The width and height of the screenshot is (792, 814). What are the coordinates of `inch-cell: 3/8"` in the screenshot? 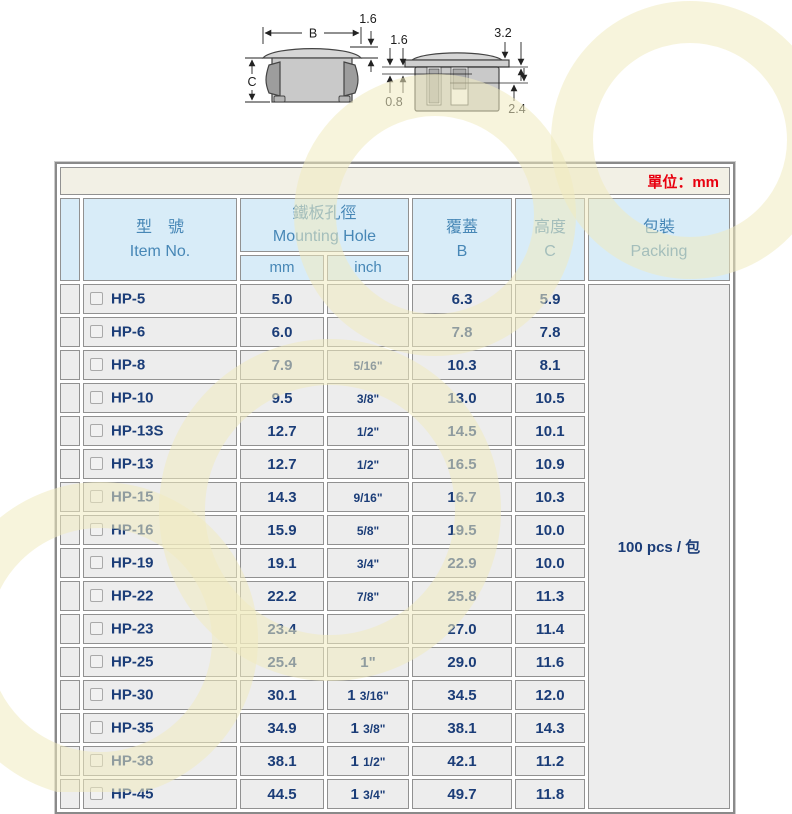 It's located at (368, 398).